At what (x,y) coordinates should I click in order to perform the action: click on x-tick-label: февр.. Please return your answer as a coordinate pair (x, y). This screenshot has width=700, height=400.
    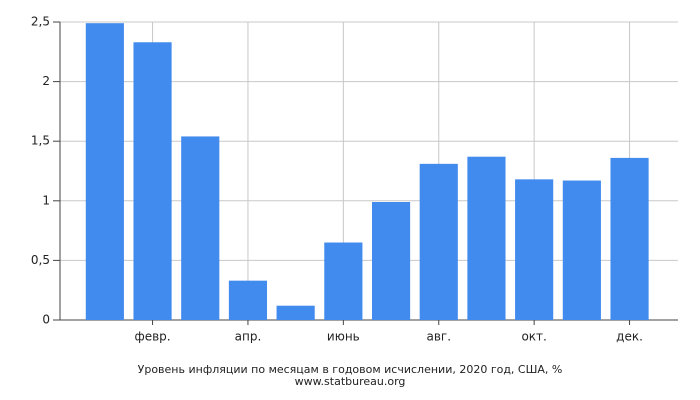
    Looking at the image, I should click on (152, 337).